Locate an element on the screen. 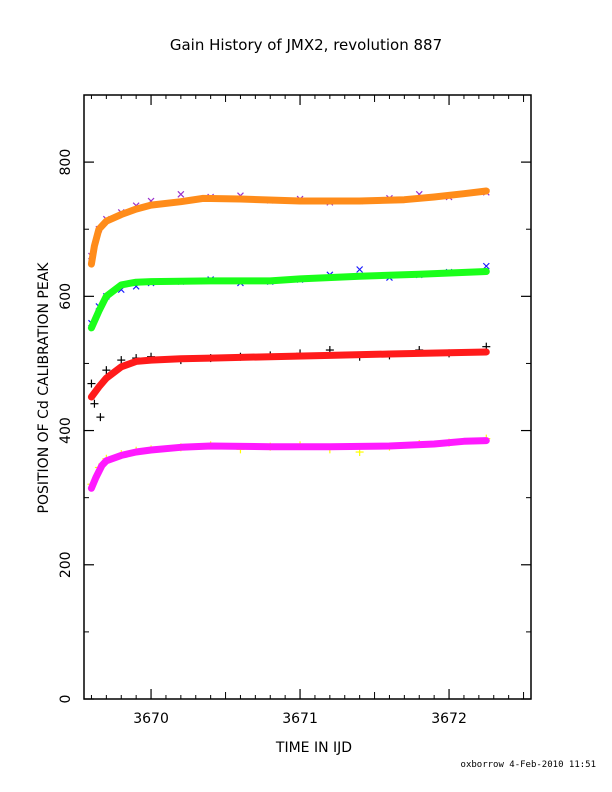 The image size is (612, 792). y-axis-label: POSITION OF Cd CALIBRATION PEAK is located at coordinates (44, 388).